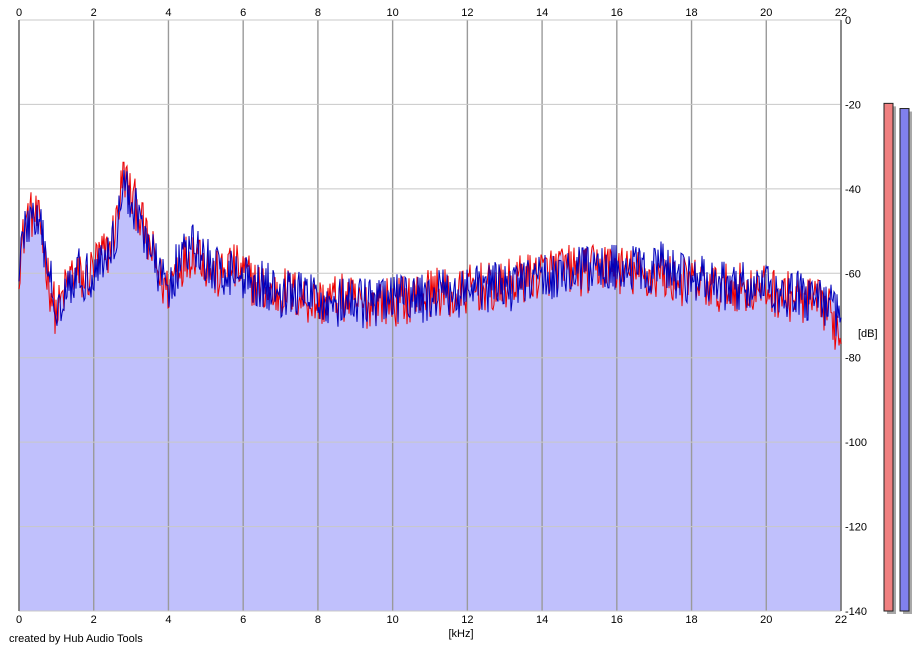  I want to click on x-tick-label-top: 8, so click(318, 13).